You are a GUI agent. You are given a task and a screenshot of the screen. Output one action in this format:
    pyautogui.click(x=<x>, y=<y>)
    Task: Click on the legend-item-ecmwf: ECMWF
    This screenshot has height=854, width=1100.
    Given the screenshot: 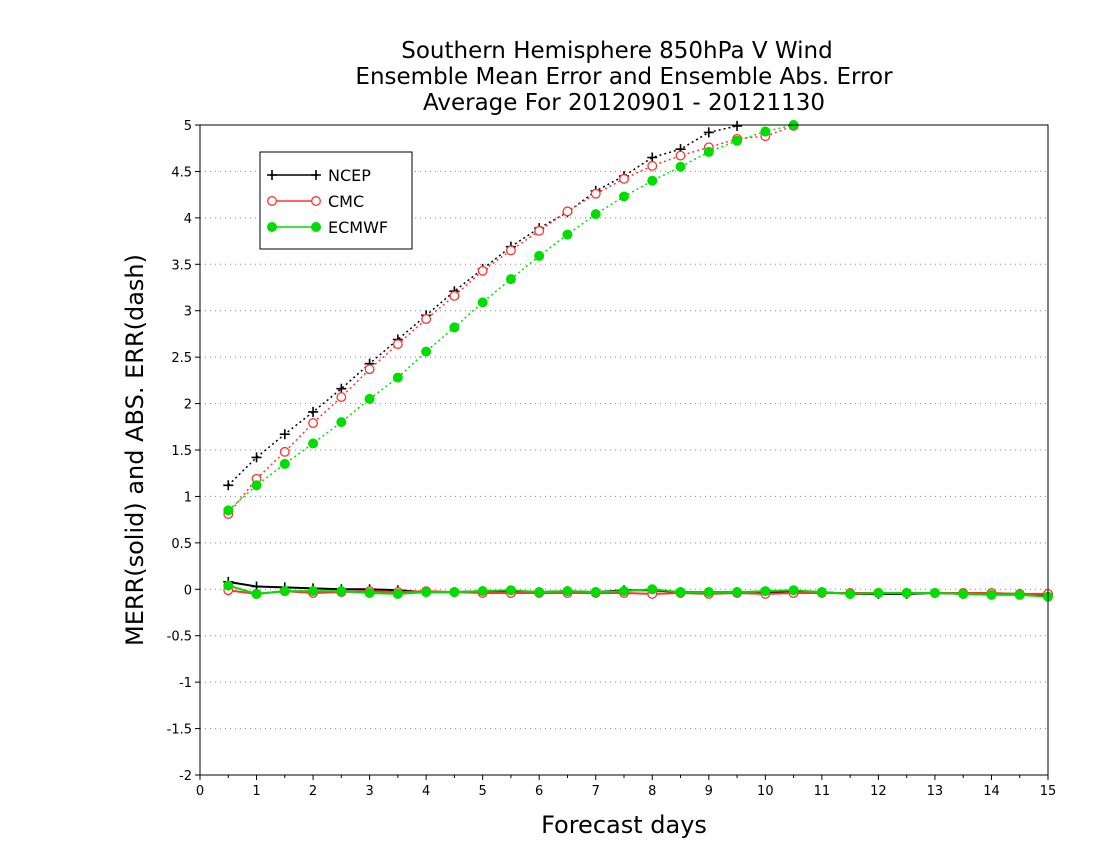 What is the action you would take?
    pyautogui.click(x=327, y=227)
    